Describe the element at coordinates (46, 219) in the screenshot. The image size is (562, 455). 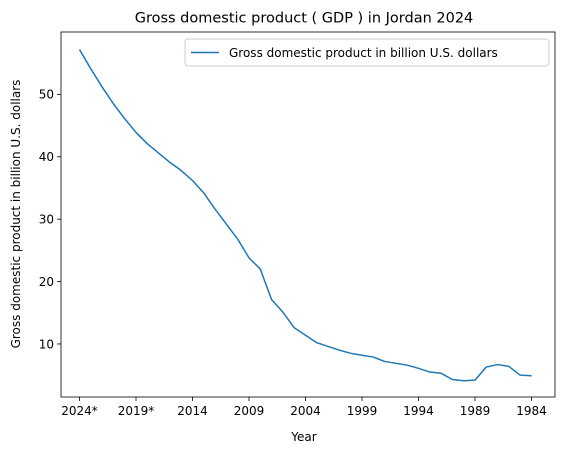
I see `y-tick-label: 30` at that location.